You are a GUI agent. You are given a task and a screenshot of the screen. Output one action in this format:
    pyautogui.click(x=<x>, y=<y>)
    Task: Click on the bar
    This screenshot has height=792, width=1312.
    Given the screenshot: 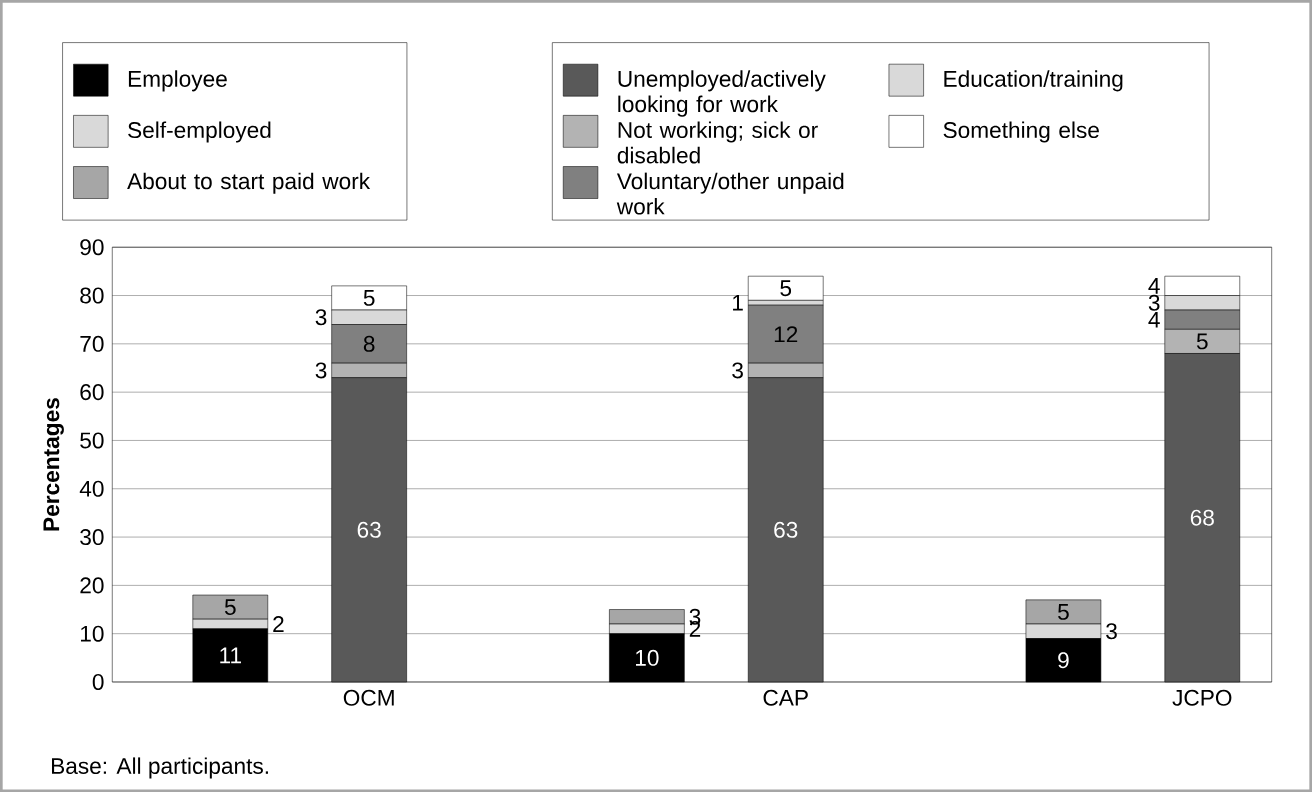 What is the action you would take?
    pyautogui.click(x=785, y=288)
    